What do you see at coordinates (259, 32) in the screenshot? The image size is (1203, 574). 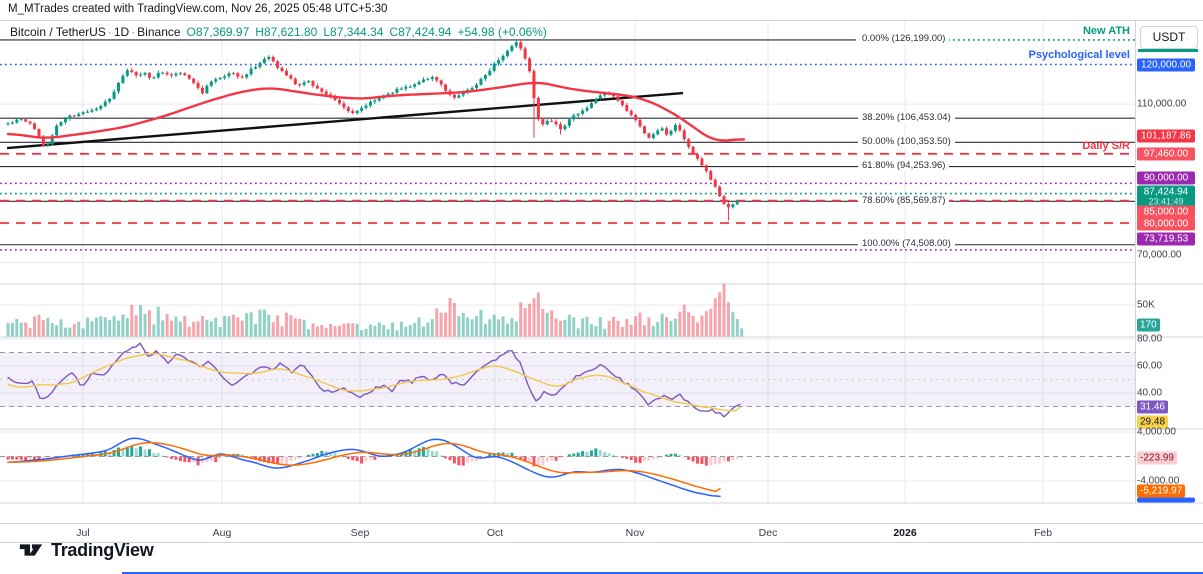 I see `high-label: H` at bounding box center [259, 32].